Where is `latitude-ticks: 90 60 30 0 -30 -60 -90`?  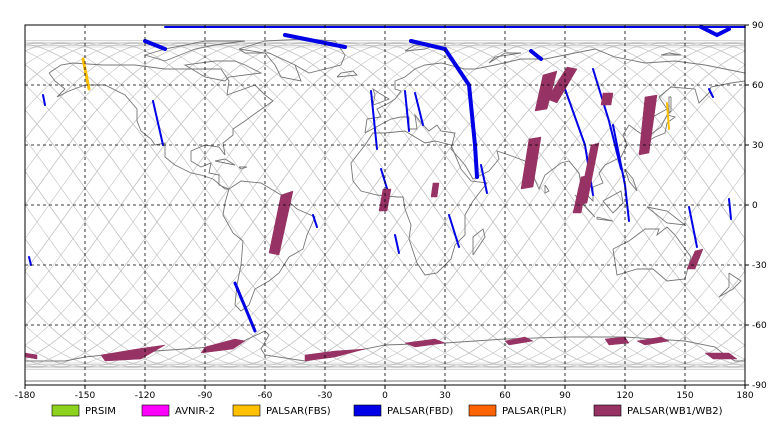 latitude-ticks: 90 60 30 0 -30 -60 -90 is located at coordinates (756, 206).